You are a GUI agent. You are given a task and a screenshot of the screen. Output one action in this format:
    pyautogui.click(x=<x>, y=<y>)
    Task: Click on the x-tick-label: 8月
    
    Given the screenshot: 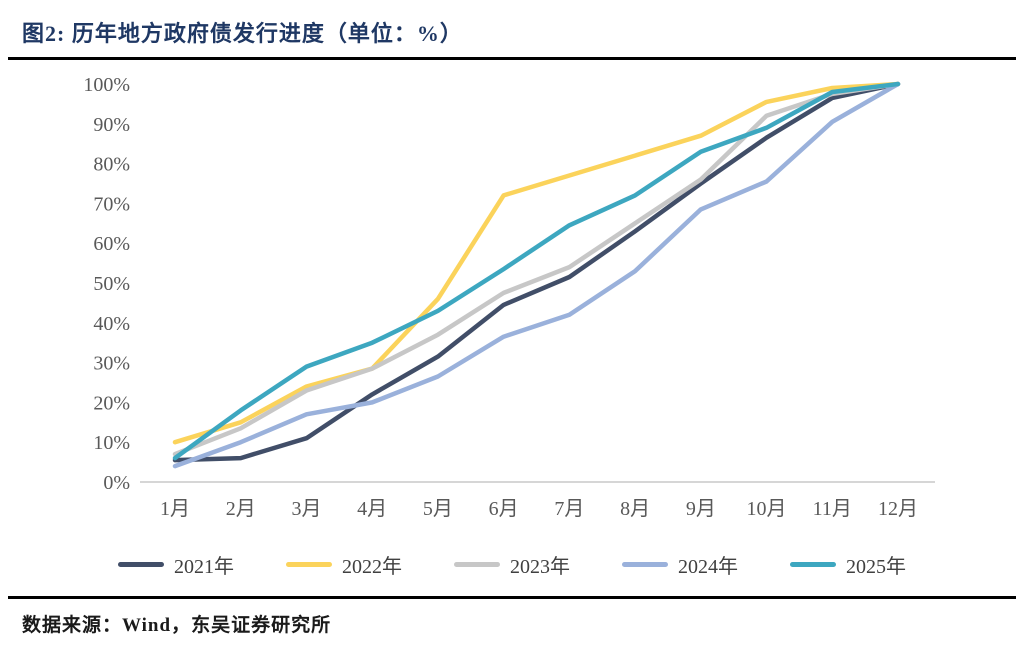 What is the action you would take?
    pyautogui.click(x=635, y=509)
    